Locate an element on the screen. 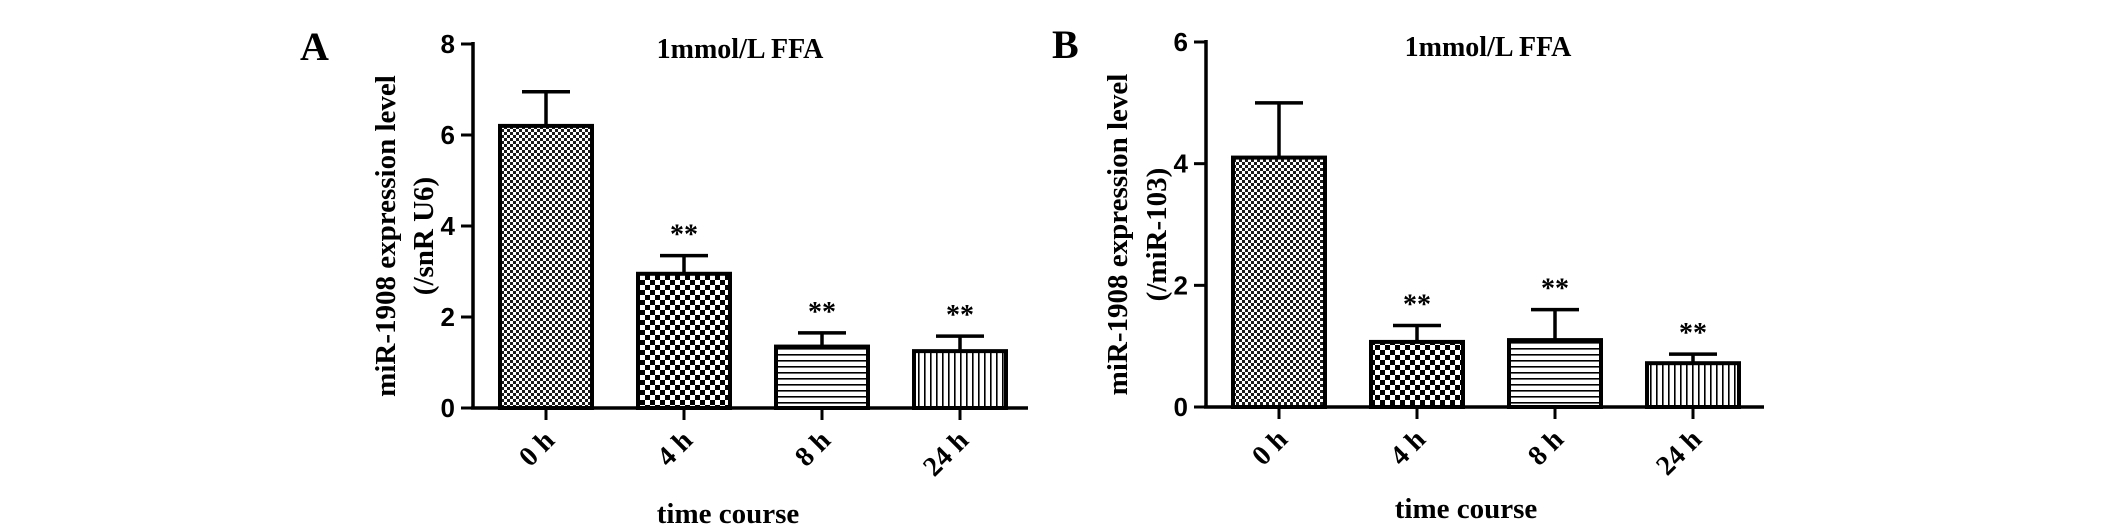  panel-letter: B is located at coordinates (1065, 44).